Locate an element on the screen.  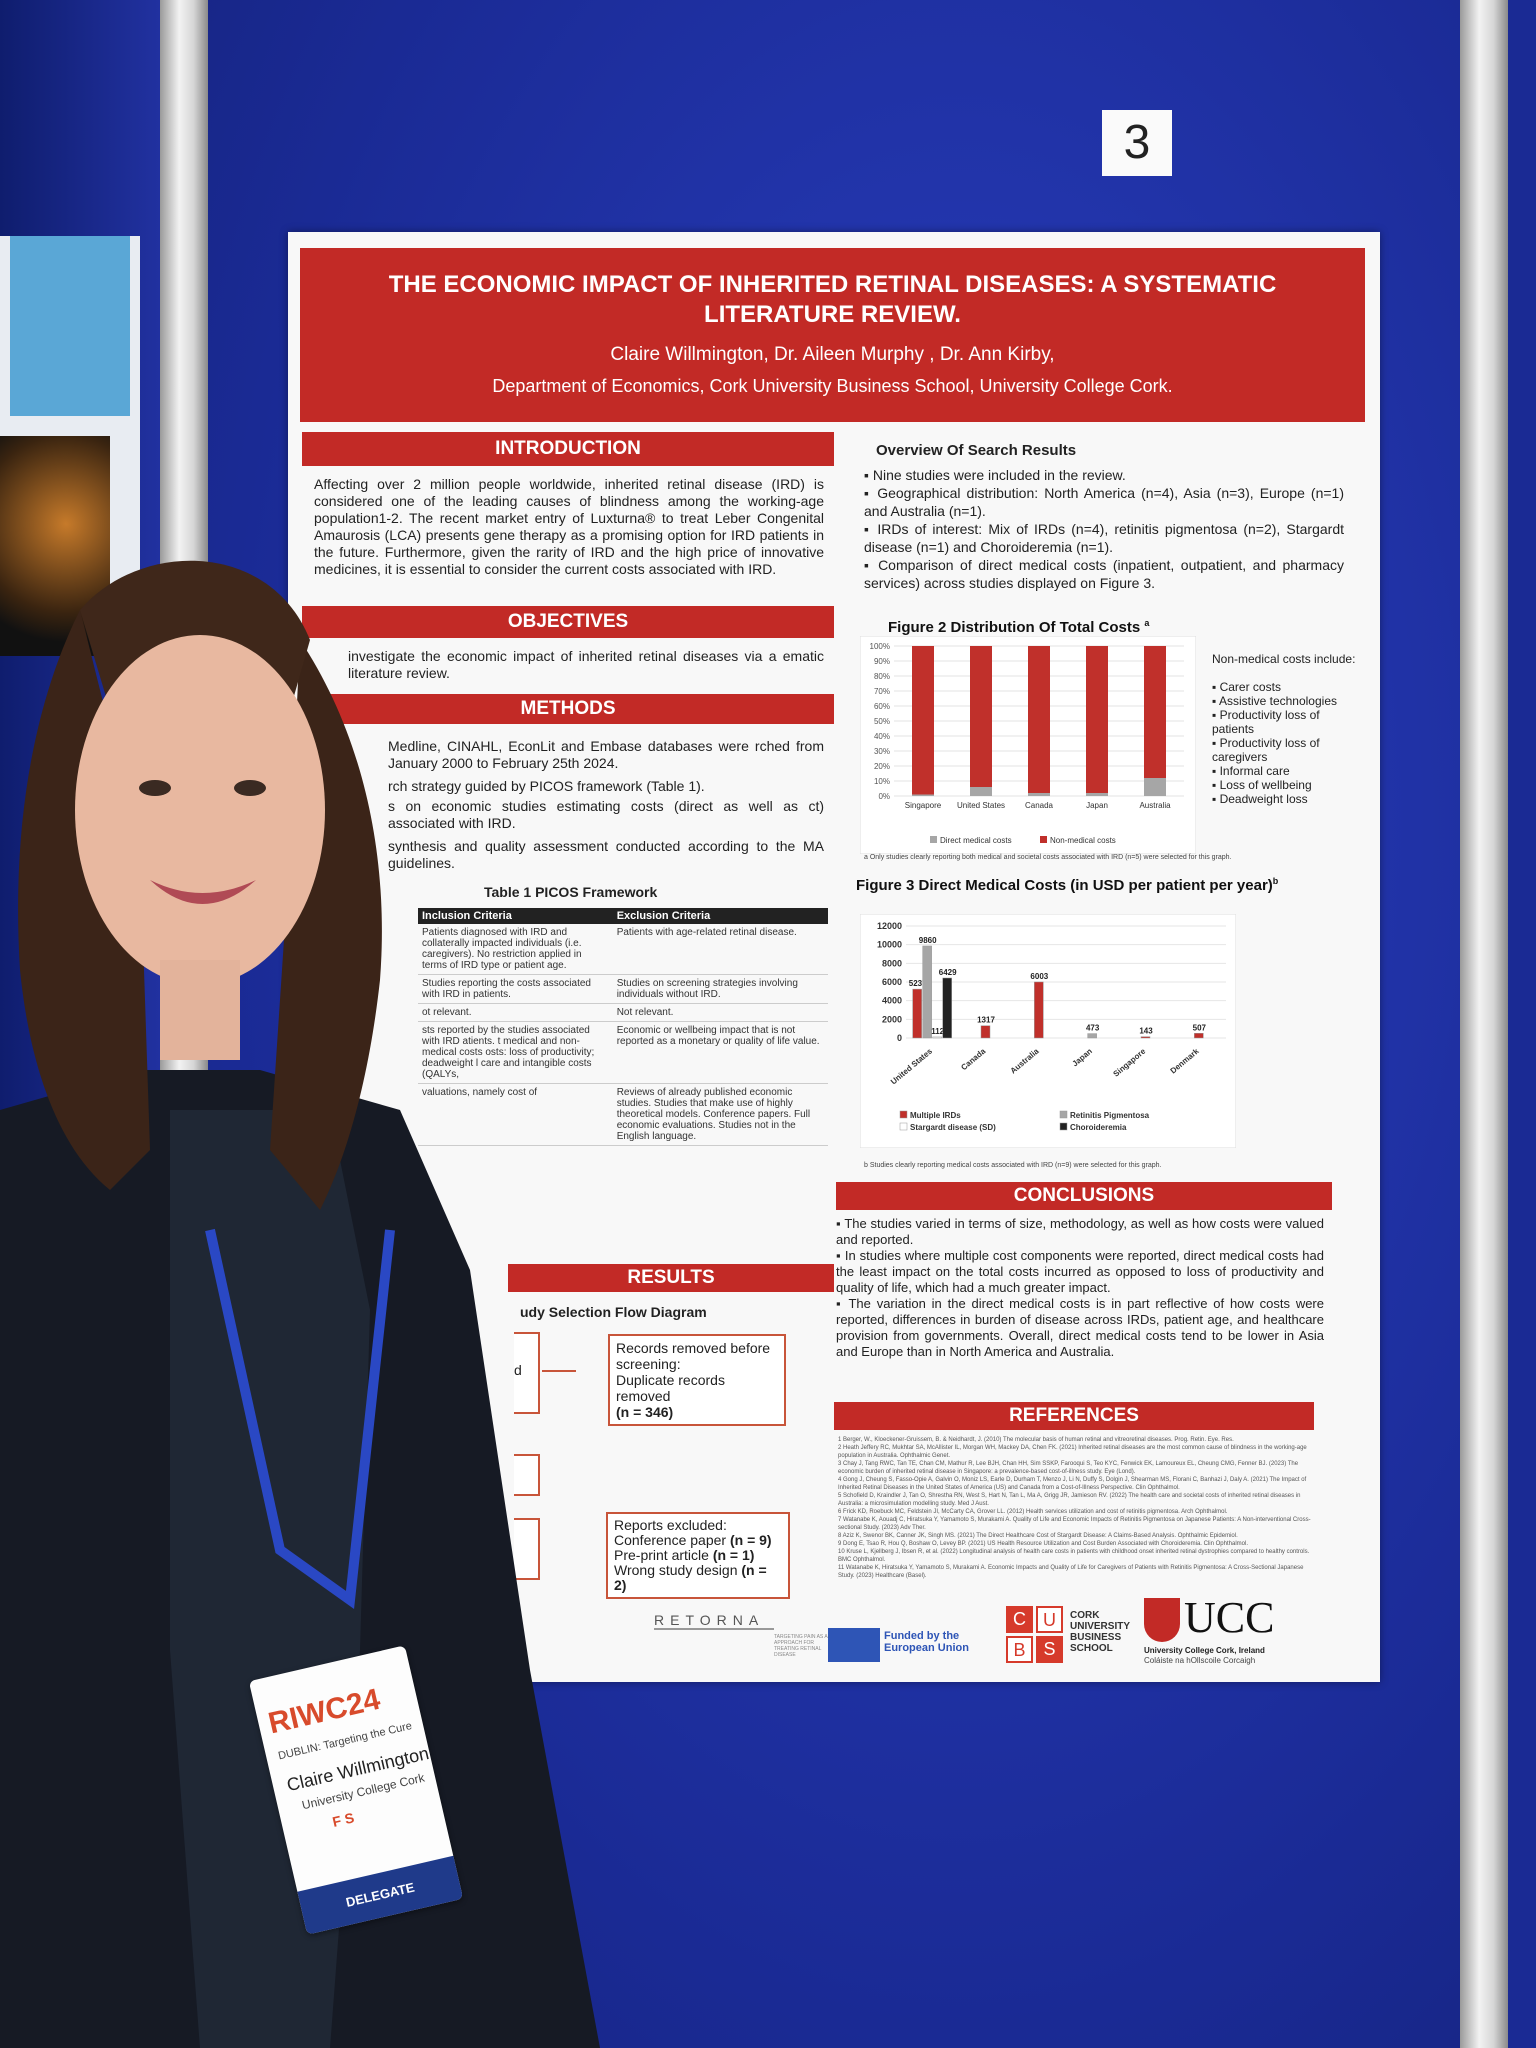
badge-initials: F S is located at coordinates (343, 1819).